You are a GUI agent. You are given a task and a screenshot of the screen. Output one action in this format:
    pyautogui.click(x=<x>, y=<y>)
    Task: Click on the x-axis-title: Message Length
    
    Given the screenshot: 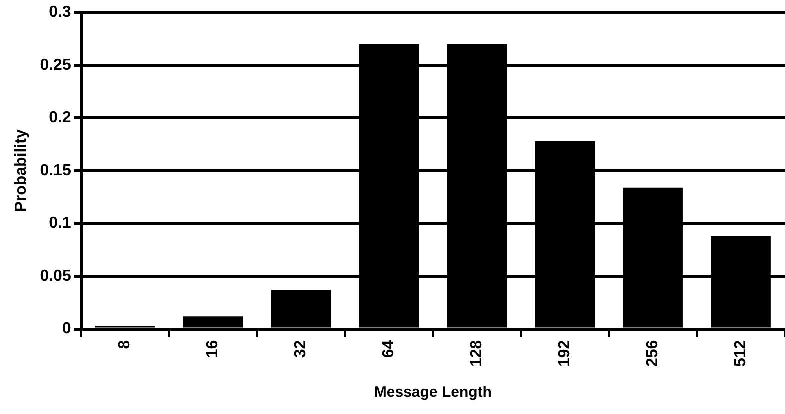 What is the action you would take?
    pyautogui.click(x=433, y=393)
    